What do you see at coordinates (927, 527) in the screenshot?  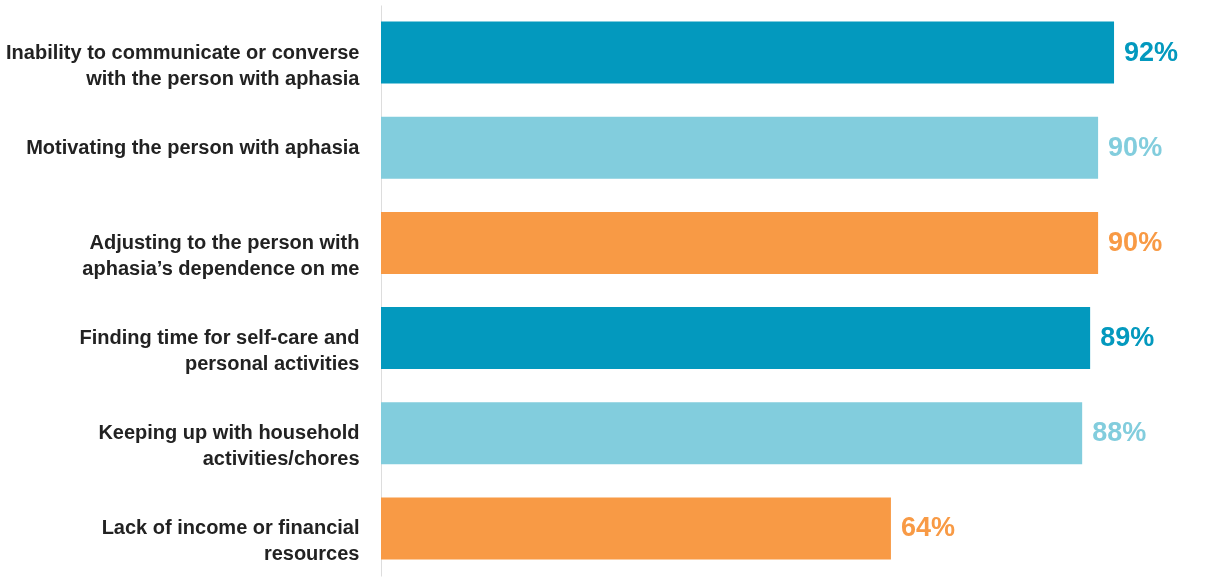 I see `data-label: 64%` at bounding box center [927, 527].